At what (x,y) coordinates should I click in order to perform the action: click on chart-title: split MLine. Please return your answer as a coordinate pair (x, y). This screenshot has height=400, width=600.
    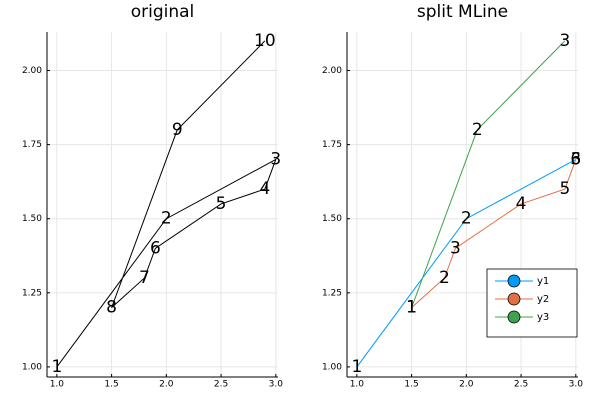
    Looking at the image, I should click on (462, 12).